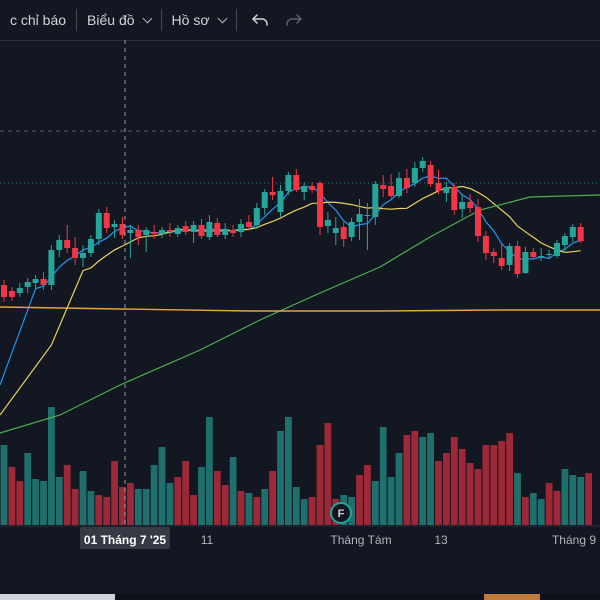  What do you see at coordinates (300, 597) in the screenshot?
I see `bottom-status-bar` at bounding box center [300, 597].